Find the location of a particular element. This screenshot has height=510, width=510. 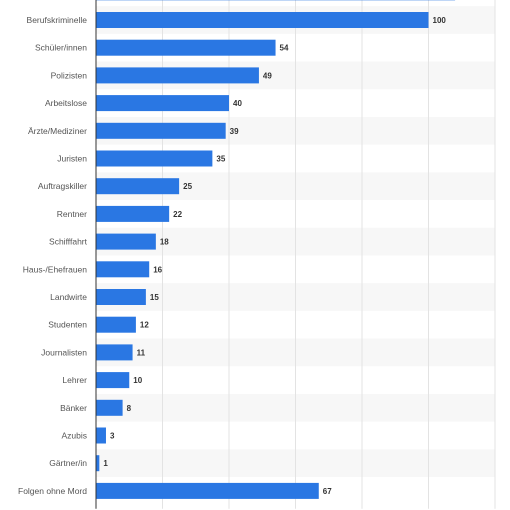

value-label: 8 is located at coordinates (129, 408).